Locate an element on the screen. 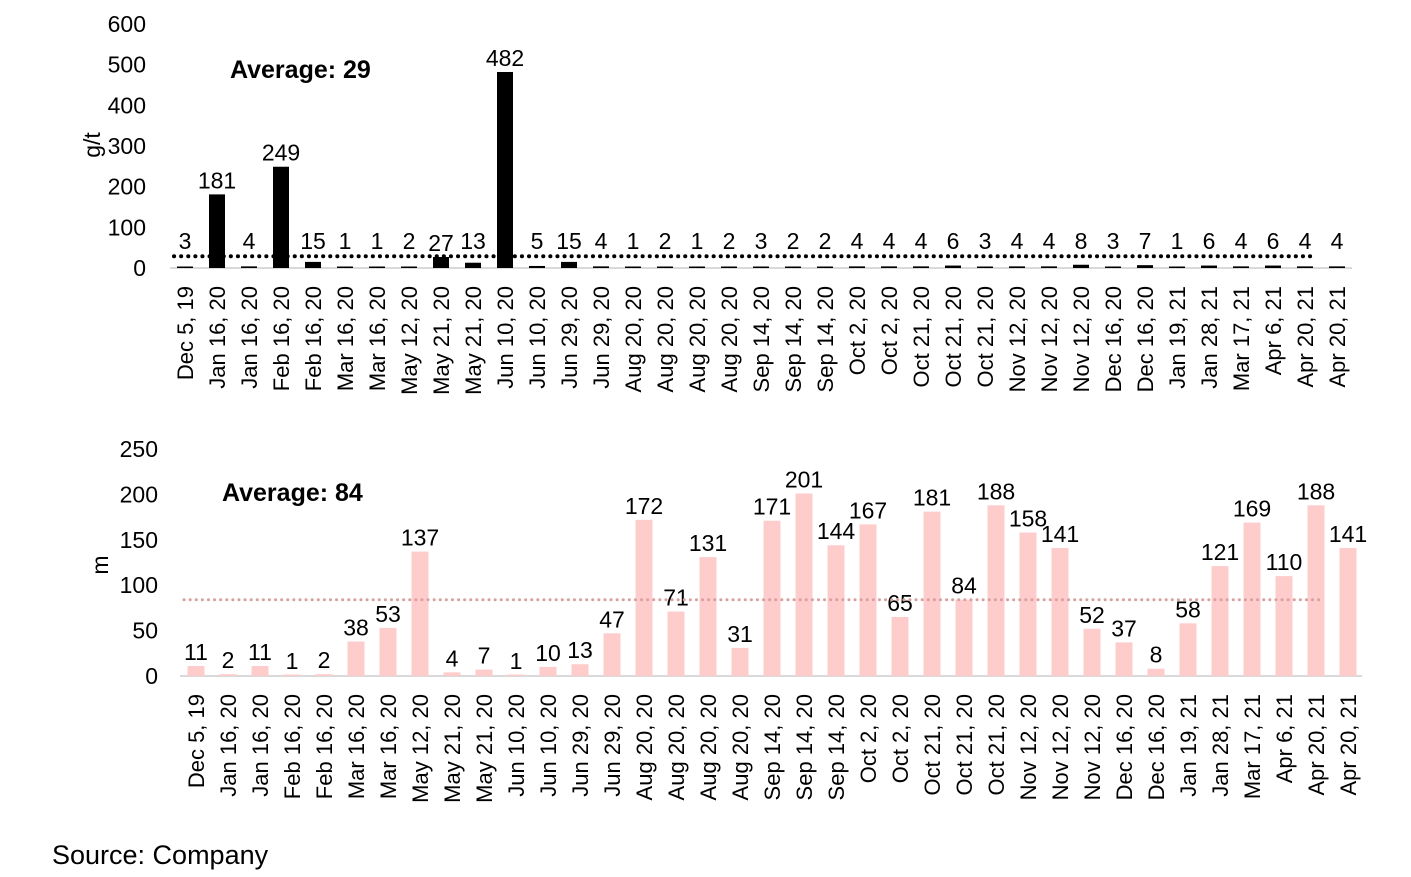  data-label: 37 is located at coordinates (1124, 628).